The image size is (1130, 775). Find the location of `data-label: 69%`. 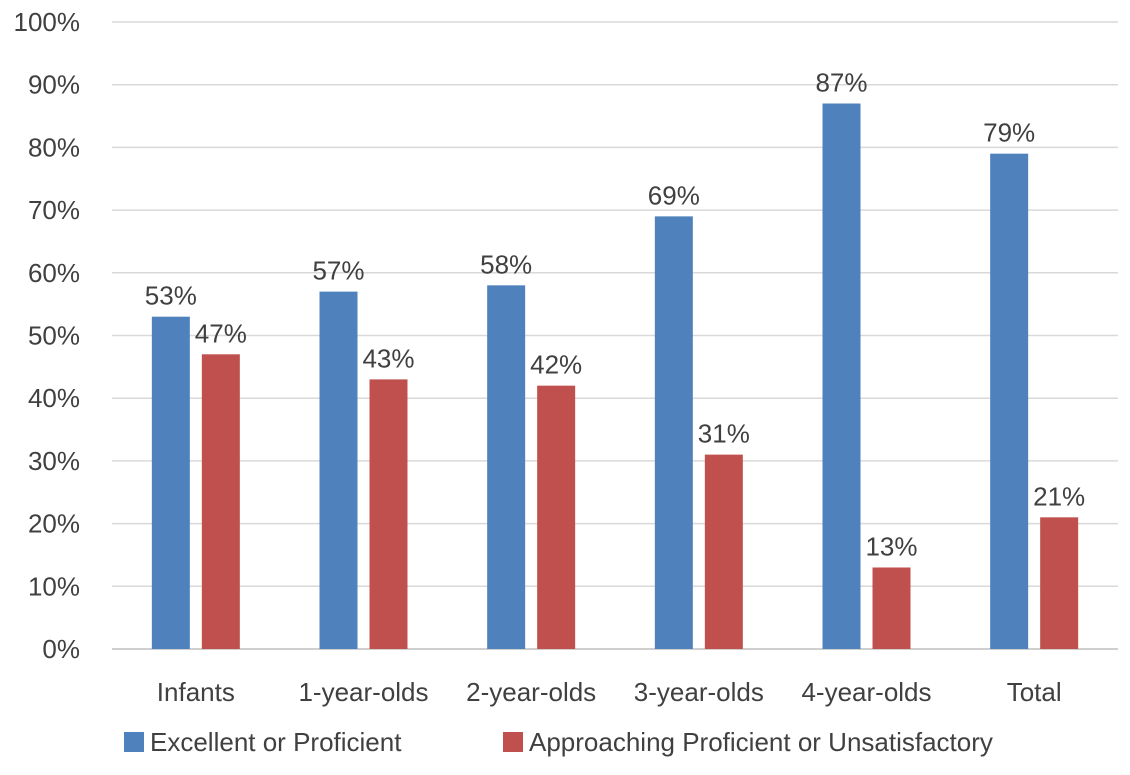

data-label: 69% is located at coordinates (674, 195).